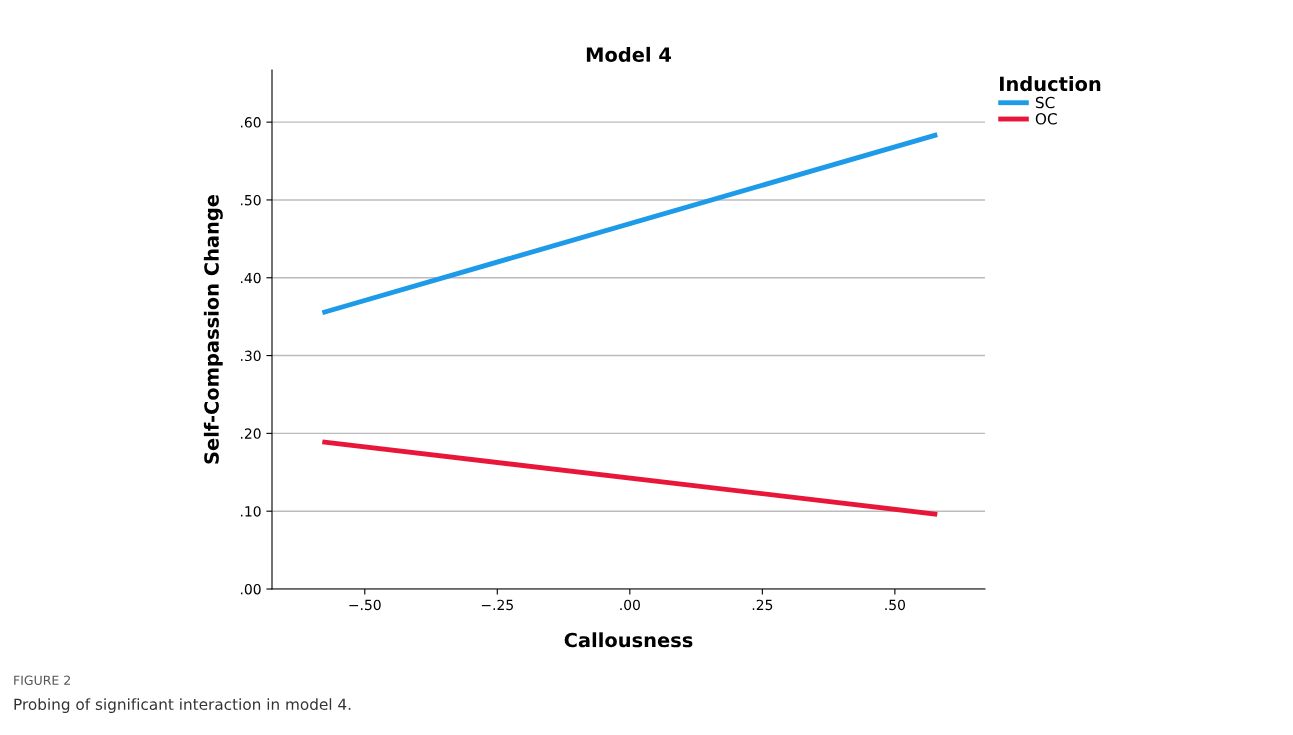  What do you see at coordinates (182, 705) in the screenshot?
I see `text: Probing of significant interaction in model 4.` at bounding box center [182, 705].